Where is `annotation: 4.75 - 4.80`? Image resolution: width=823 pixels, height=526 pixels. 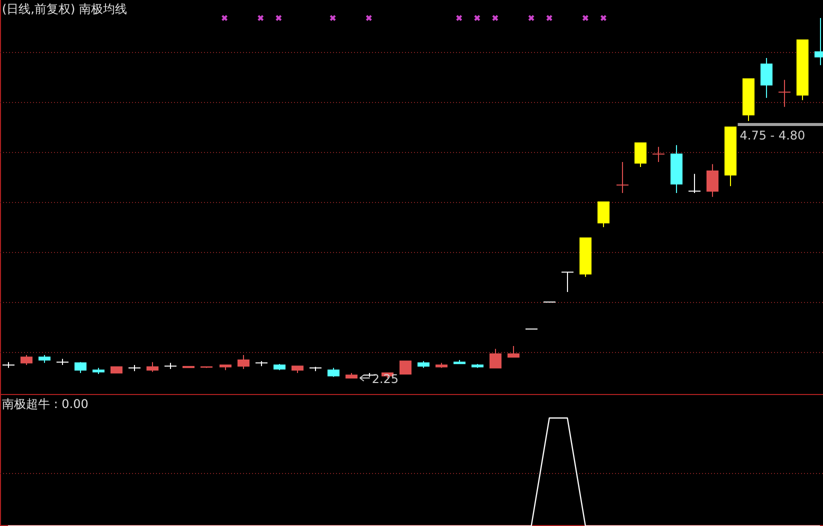
annotation: 4.75 - 4.80 is located at coordinates (773, 135).